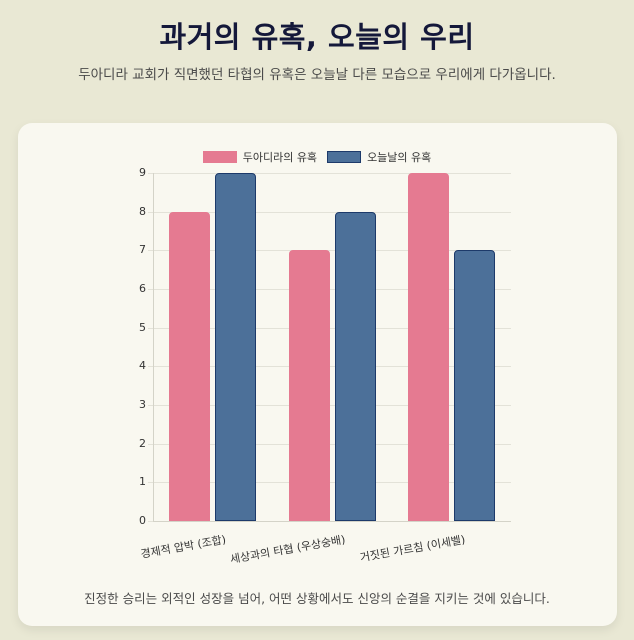 This screenshot has height=640, width=634. I want to click on y-axis-line, so click(153, 347).